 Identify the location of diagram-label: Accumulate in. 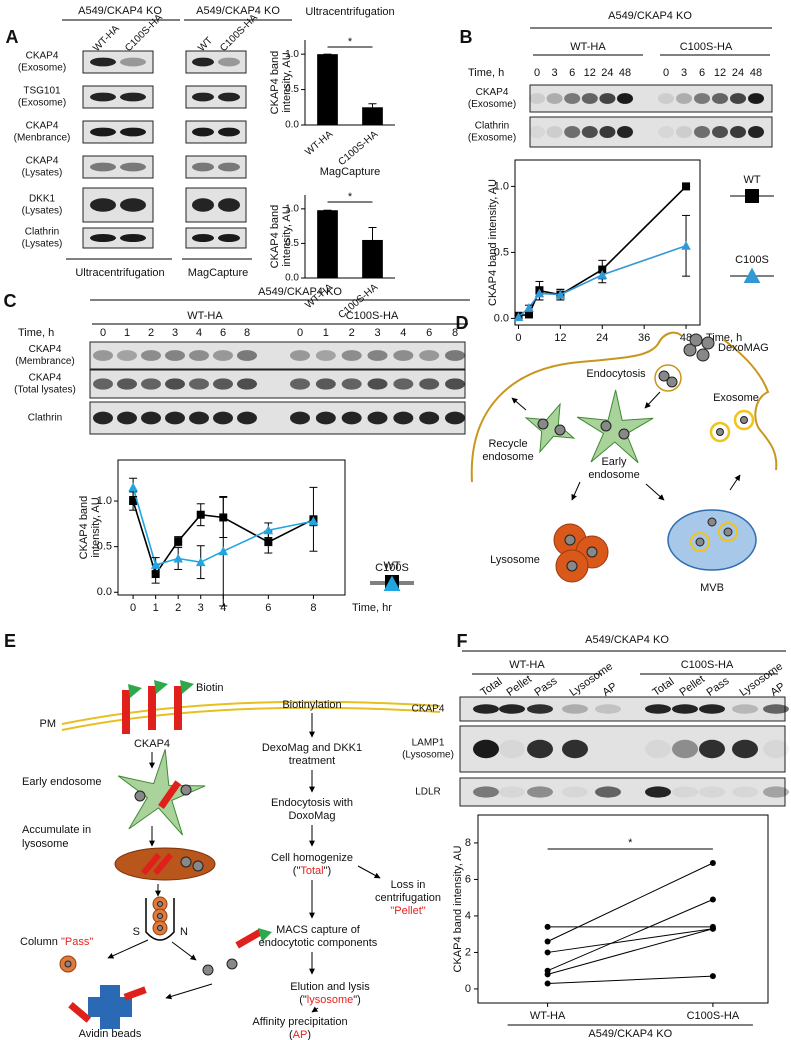
(56, 830).